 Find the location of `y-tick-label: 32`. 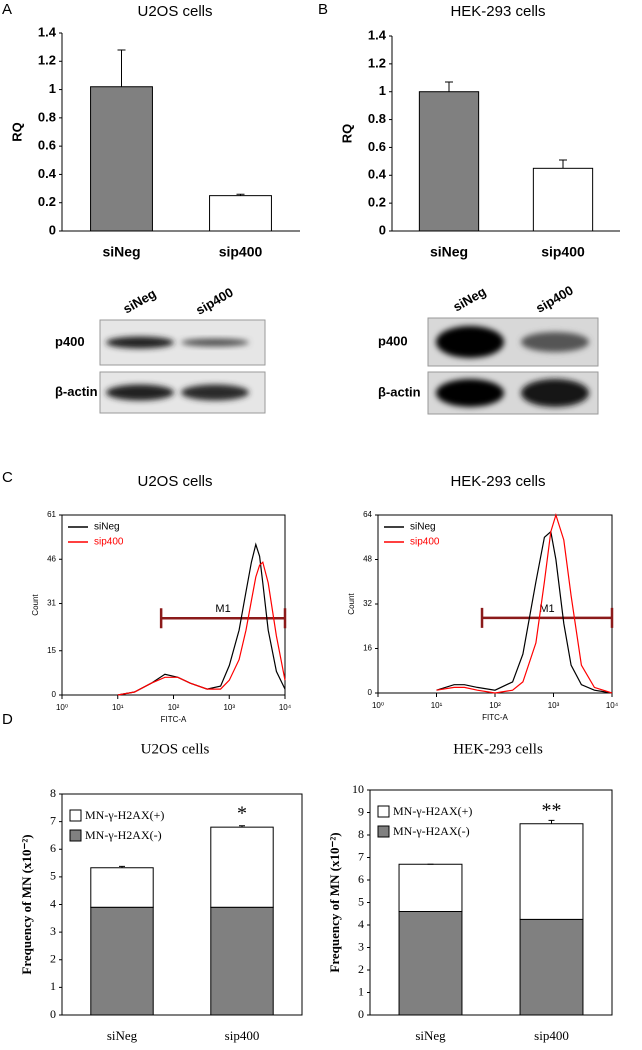

y-tick-label: 32 is located at coordinates (367, 603).